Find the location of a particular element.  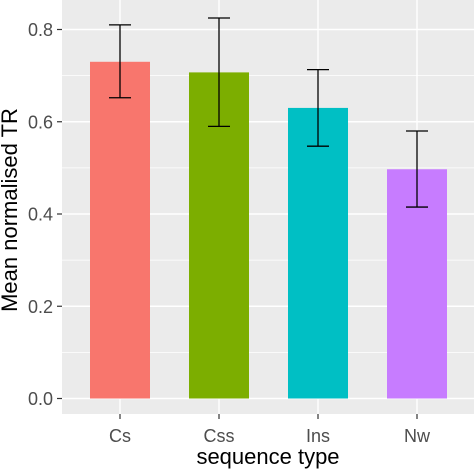

x-tick-label: Cs is located at coordinates (120, 436).